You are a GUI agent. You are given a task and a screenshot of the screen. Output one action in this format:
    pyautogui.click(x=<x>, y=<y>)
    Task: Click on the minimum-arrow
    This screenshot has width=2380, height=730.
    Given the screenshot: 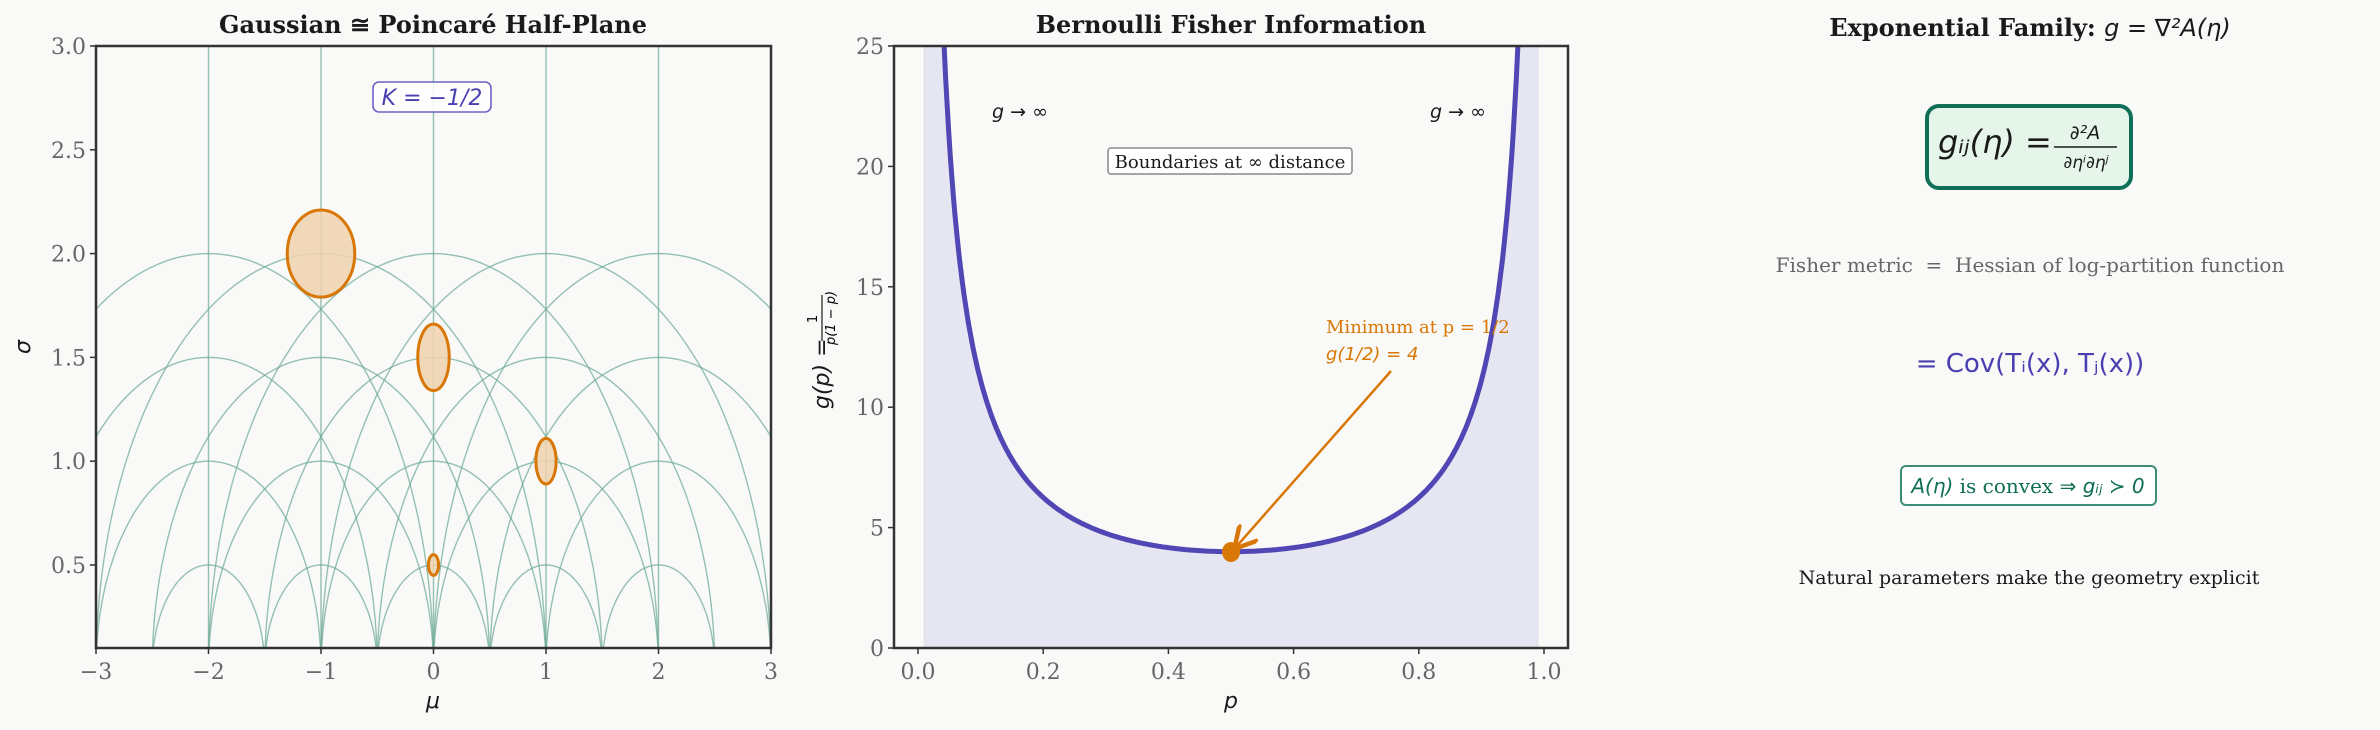 What is the action you would take?
    pyautogui.click(x=1314, y=458)
    